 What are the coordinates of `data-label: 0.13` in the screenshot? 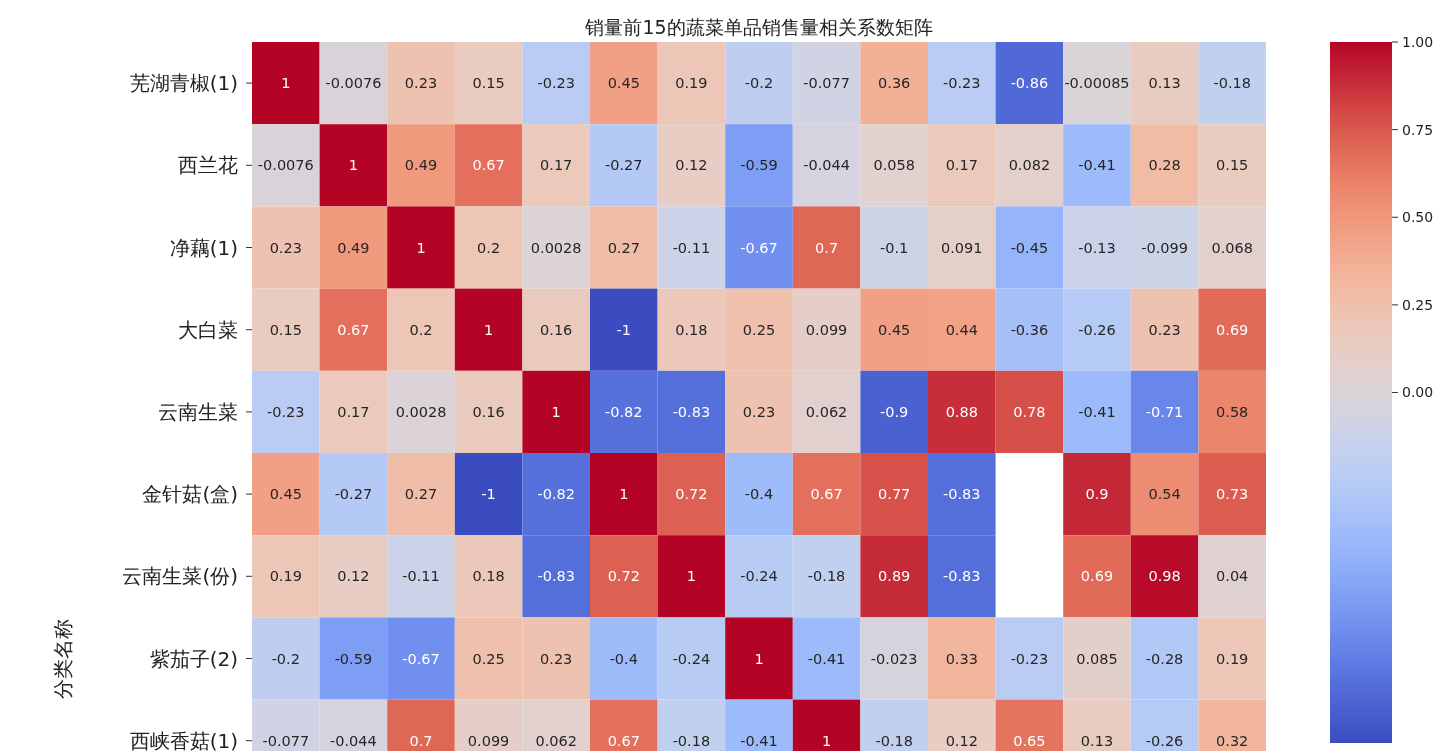 It's located at (1164, 83).